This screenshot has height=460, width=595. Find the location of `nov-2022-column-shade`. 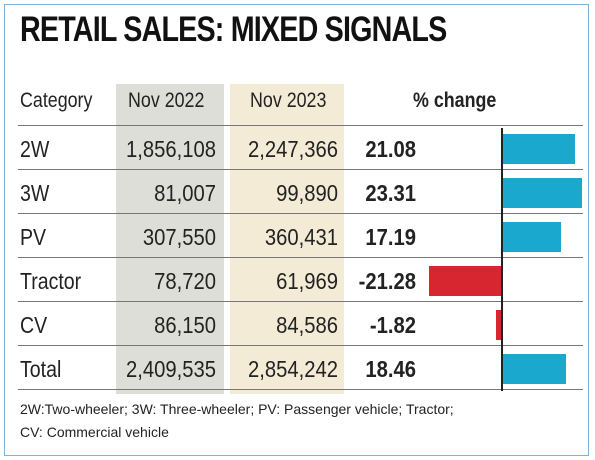

nov-2022-column-shade is located at coordinates (170, 239).